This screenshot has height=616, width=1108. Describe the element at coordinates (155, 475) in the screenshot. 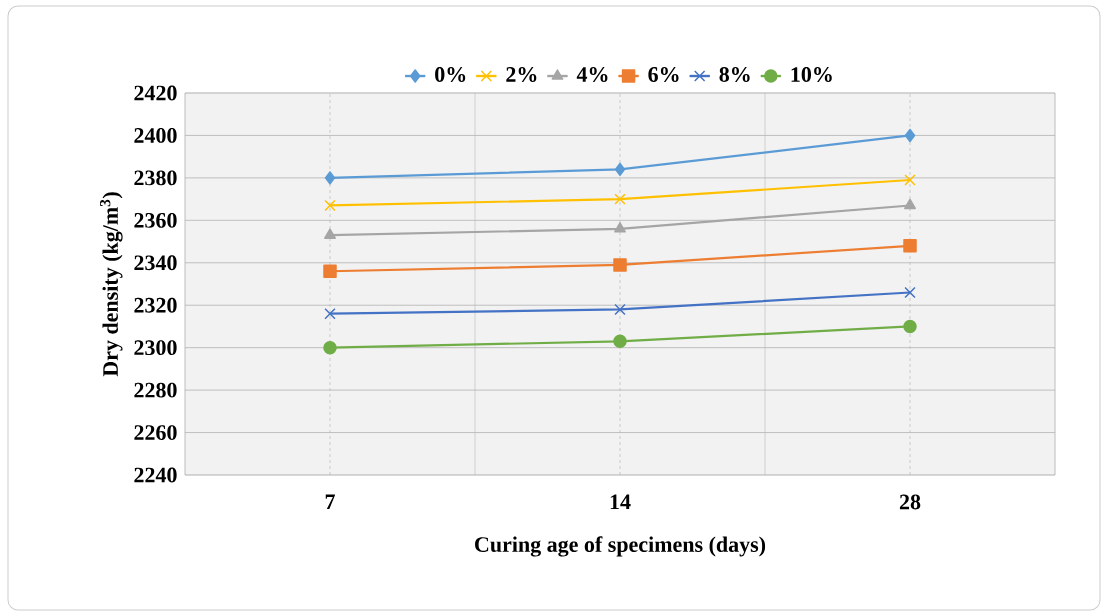

I see `y-tick-label: 2240` at that location.